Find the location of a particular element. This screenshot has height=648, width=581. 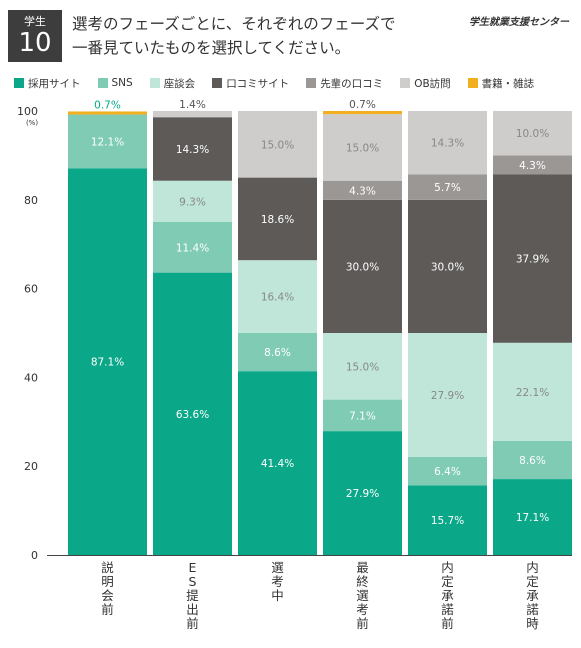

legend-label: SNS is located at coordinates (122, 83).